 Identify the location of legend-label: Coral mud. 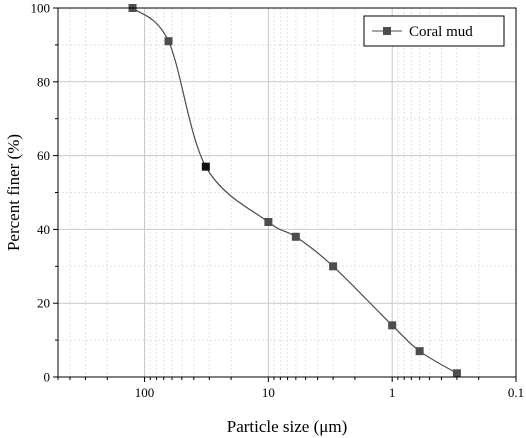
(441, 32).